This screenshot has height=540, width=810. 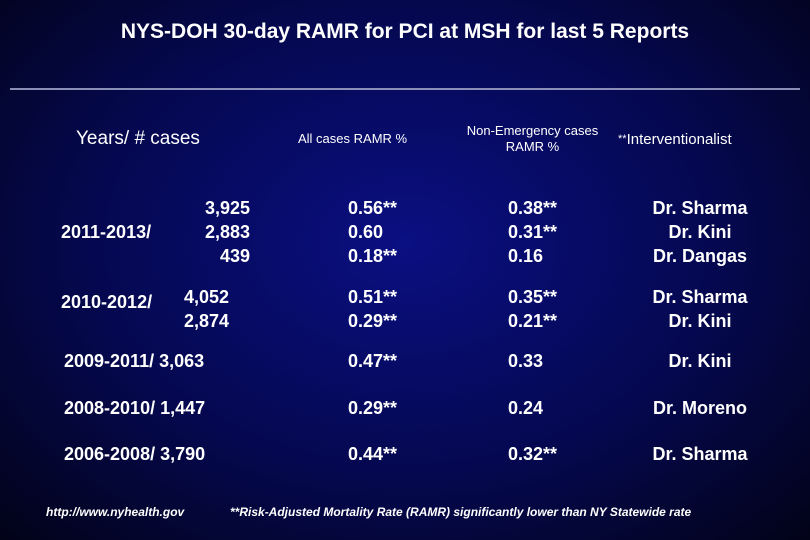 I want to click on row-2009-2011-all-ramr: 0.47**, so click(x=373, y=361).